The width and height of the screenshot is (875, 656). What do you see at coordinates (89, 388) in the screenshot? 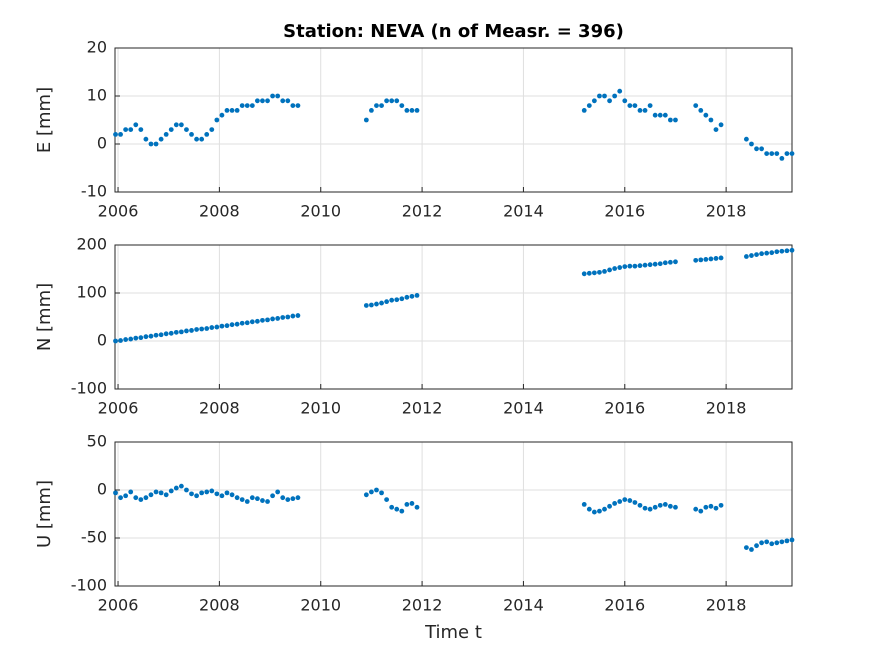
I see `y-tick-label: -100` at bounding box center [89, 388].